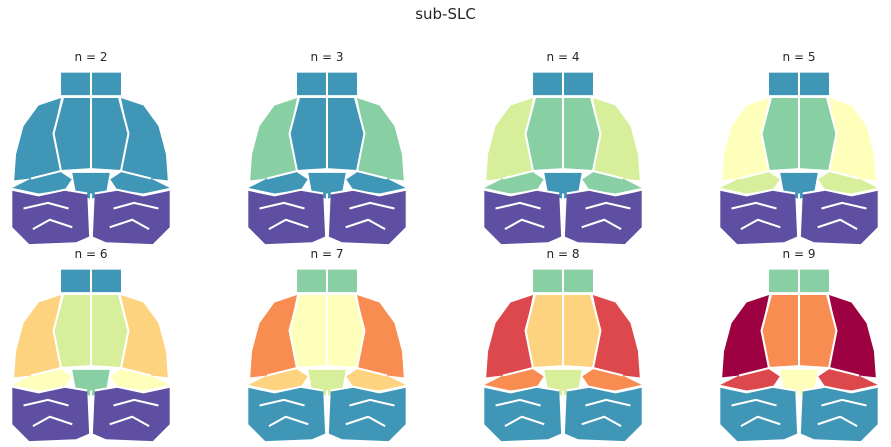 The image size is (891, 447). I want to click on panel-n8: n = 8, so click(563, 347).